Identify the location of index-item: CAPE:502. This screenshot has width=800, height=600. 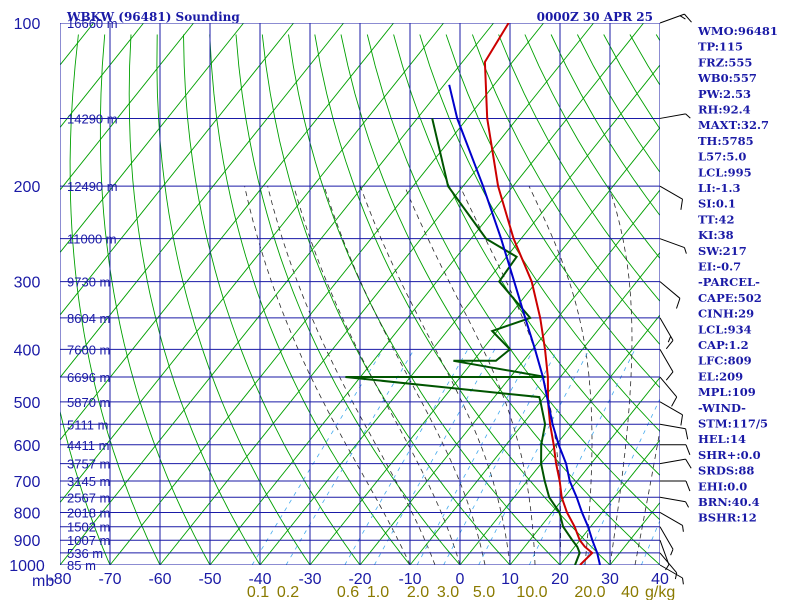
(730, 298).